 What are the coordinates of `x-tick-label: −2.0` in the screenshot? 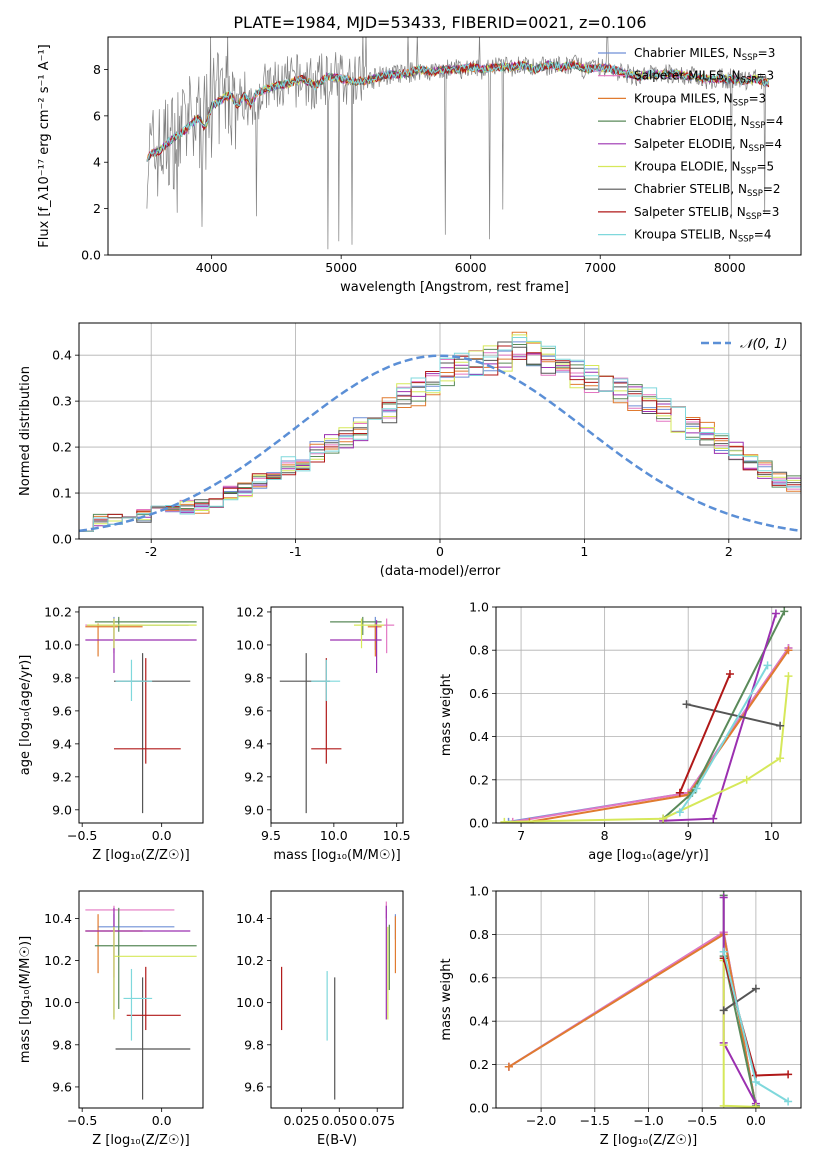 It's located at (541, 1120).